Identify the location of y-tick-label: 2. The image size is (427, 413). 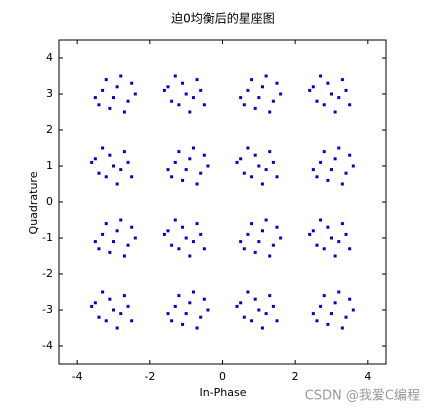
(49, 129).